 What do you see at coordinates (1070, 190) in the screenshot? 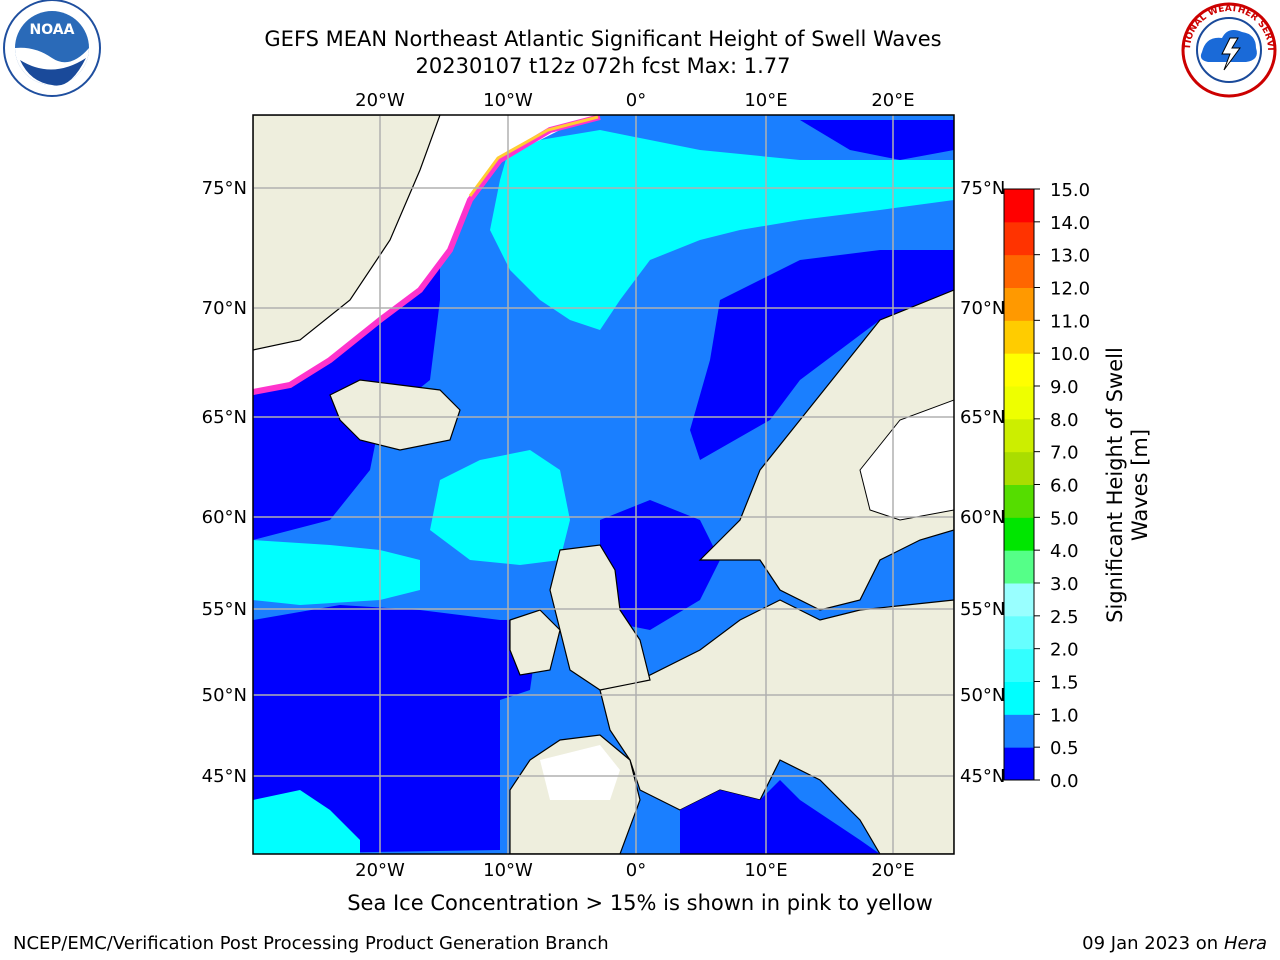
I see `colorbar-tick-label: 15.0` at bounding box center [1070, 190].